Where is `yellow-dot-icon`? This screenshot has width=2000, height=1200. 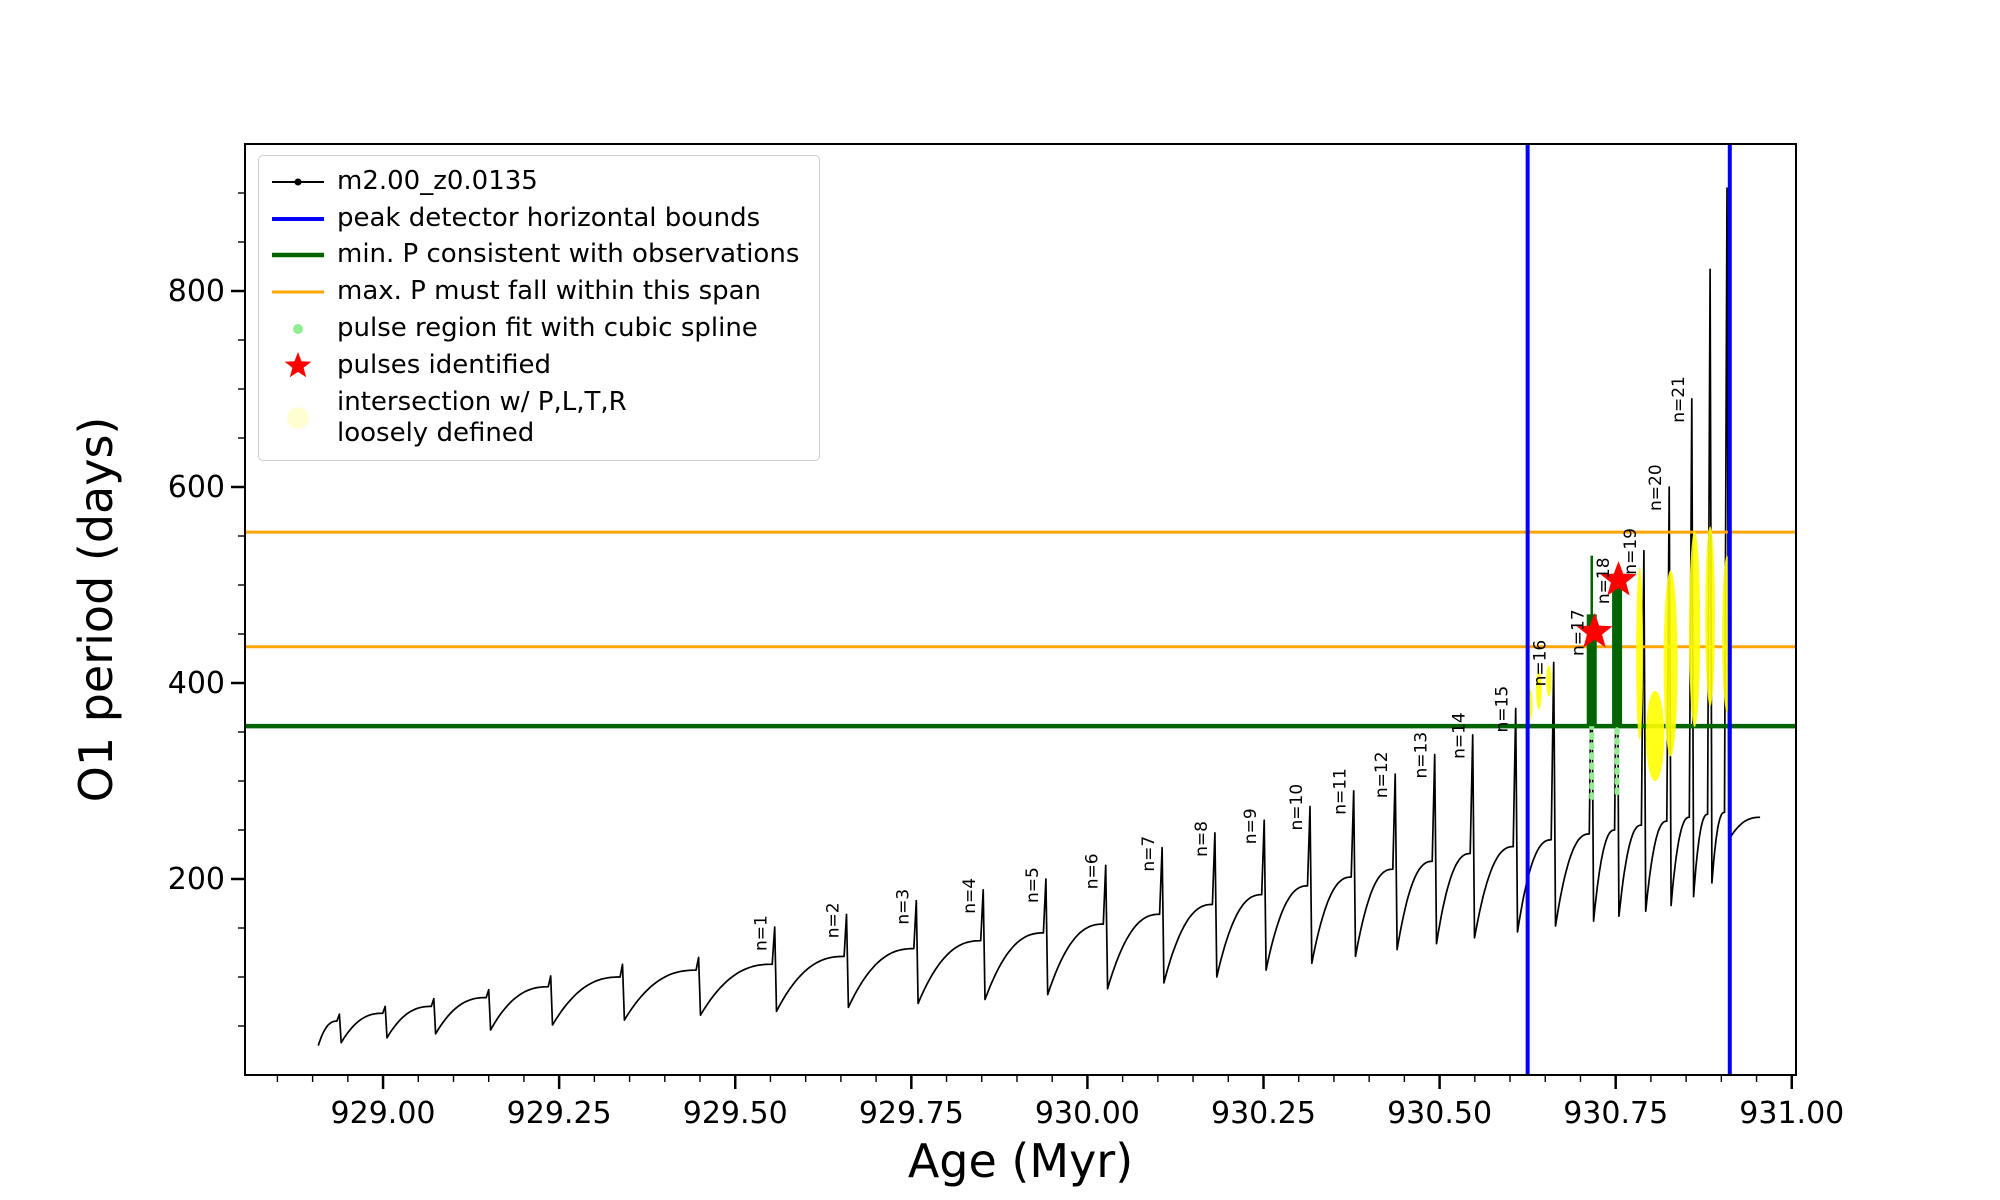 yellow-dot-icon is located at coordinates (298, 418).